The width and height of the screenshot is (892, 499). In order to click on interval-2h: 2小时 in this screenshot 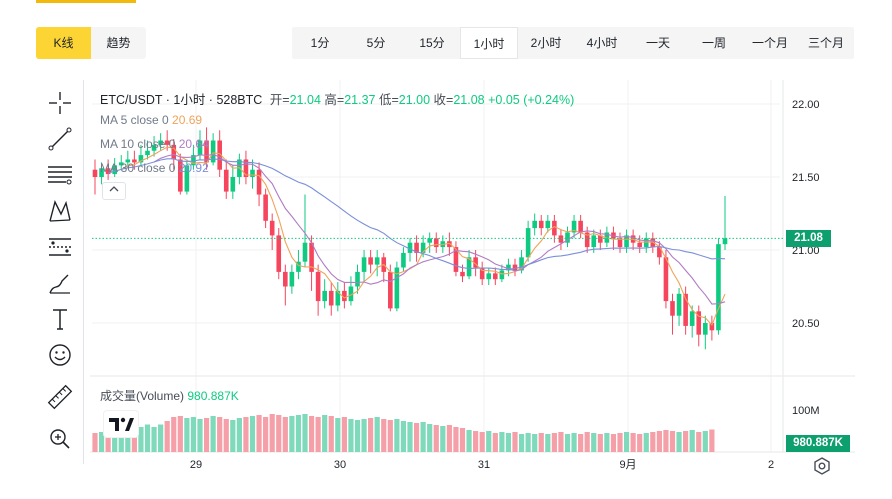, I will do `click(546, 43)`.